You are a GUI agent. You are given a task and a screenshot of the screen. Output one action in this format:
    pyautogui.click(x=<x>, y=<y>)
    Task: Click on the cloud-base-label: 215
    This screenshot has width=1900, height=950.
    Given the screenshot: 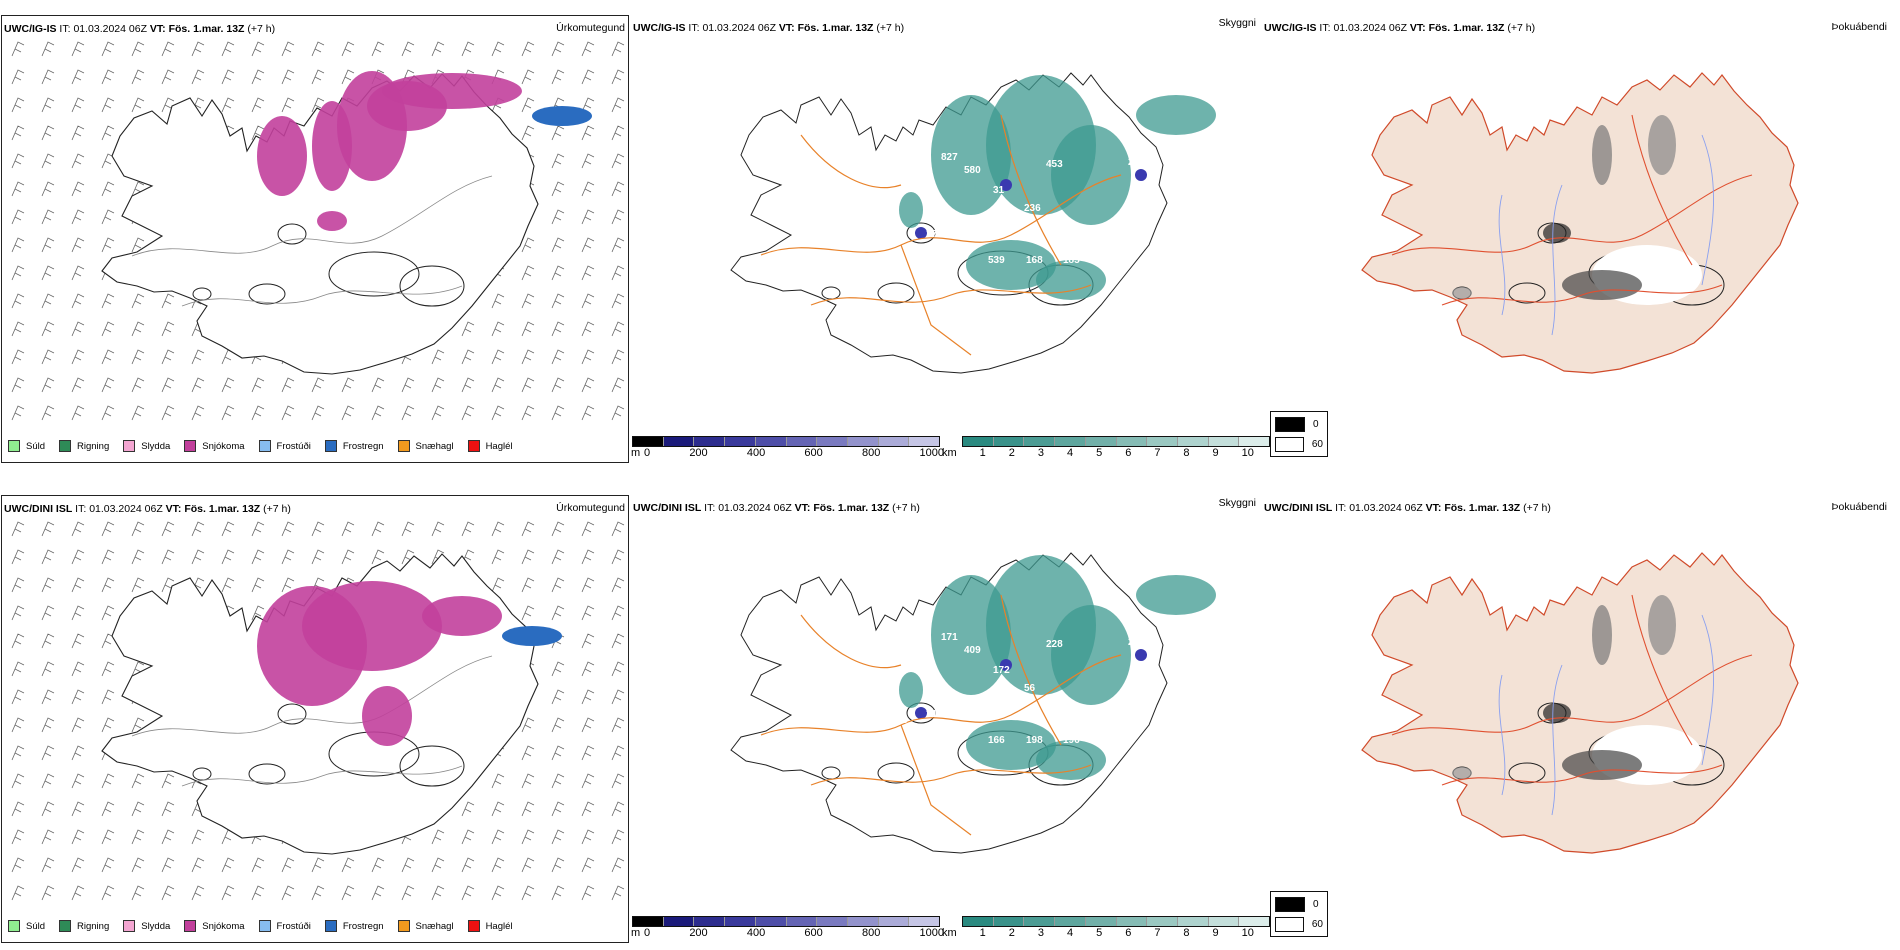 What is the action you would take?
    pyautogui.click(x=934, y=714)
    